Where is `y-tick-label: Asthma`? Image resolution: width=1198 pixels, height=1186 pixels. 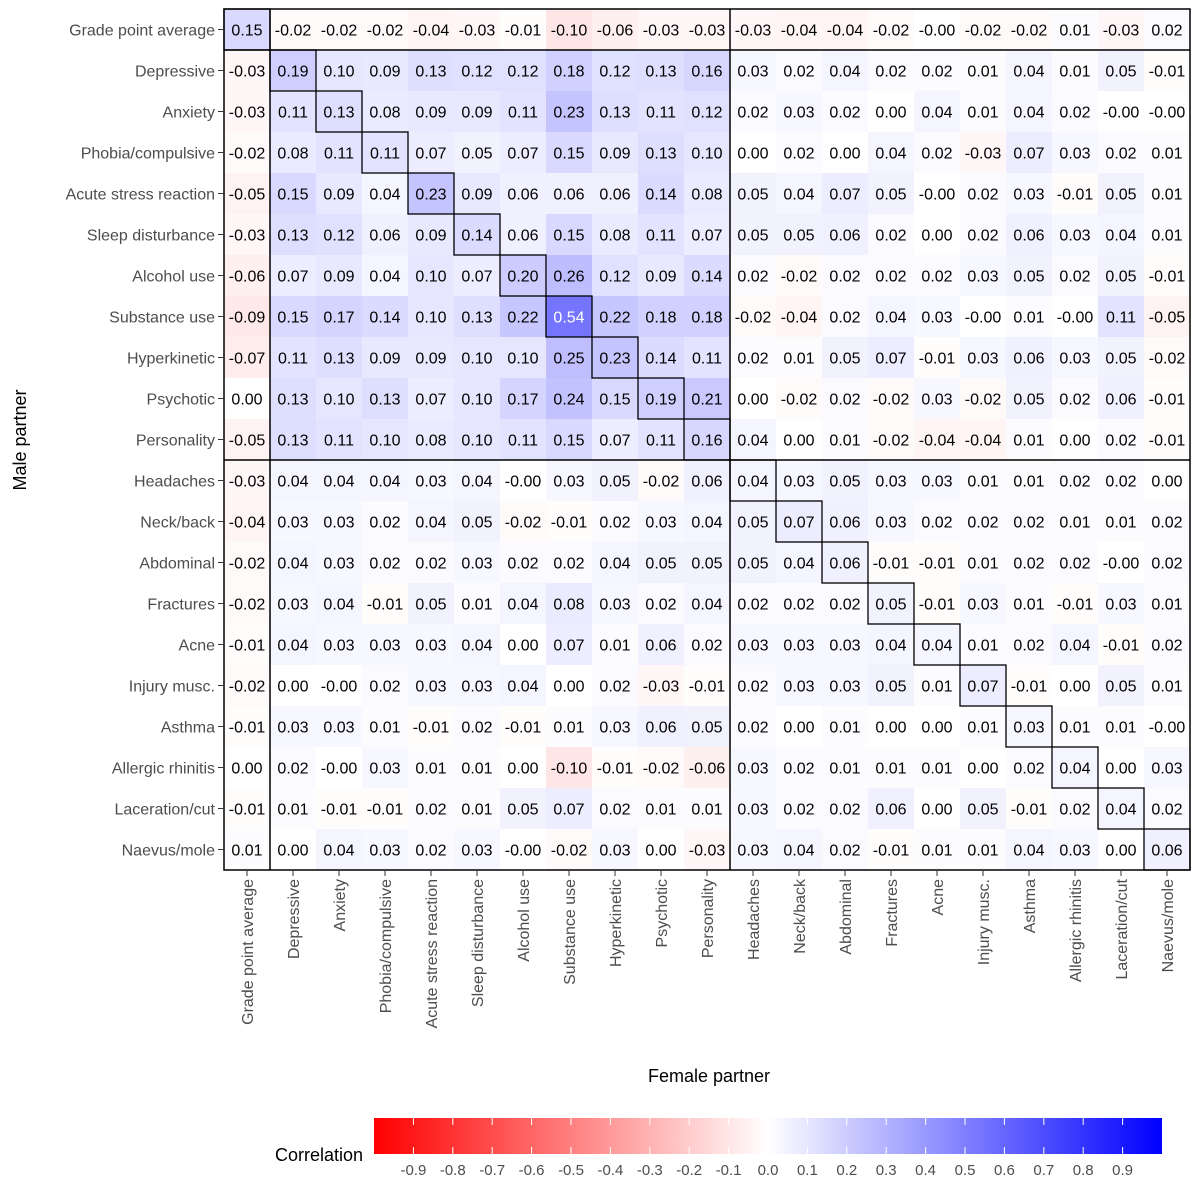
y-tick-label: Asthma is located at coordinates (188, 728).